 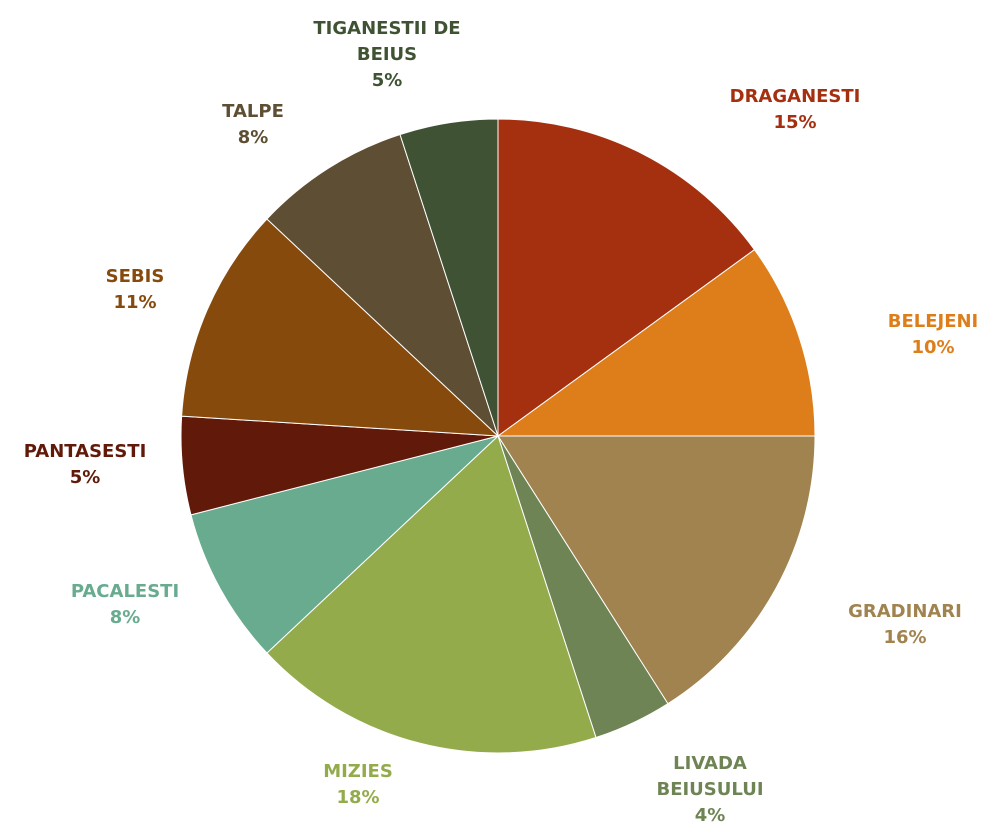 I want to click on category-label: BELEJENI, so click(x=933, y=321).